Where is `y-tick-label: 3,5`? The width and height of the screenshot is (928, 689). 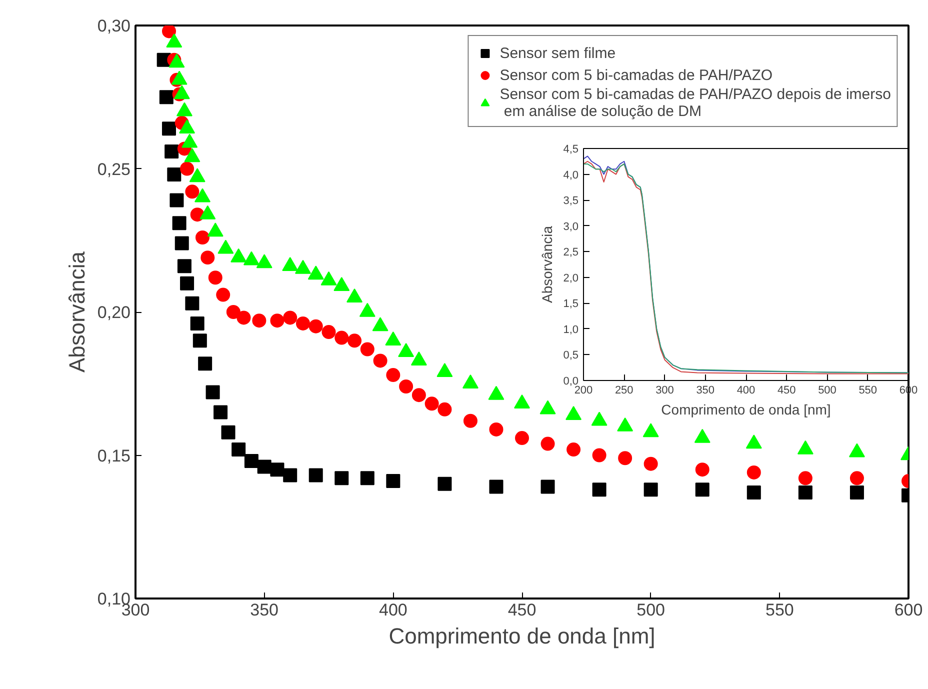 y-tick-label: 3,5 is located at coordinates (571, 201).